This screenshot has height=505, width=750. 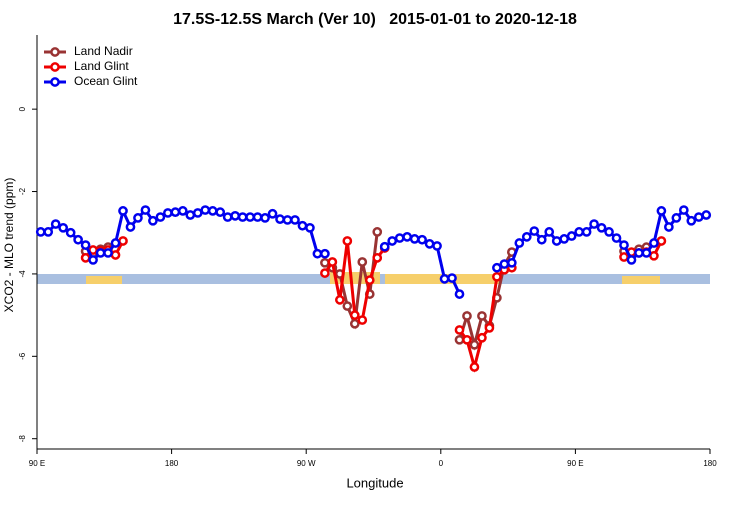 I want to click on y-axis-label: XCO2 - MLO trend (ppm), so click(x=9, y=245).